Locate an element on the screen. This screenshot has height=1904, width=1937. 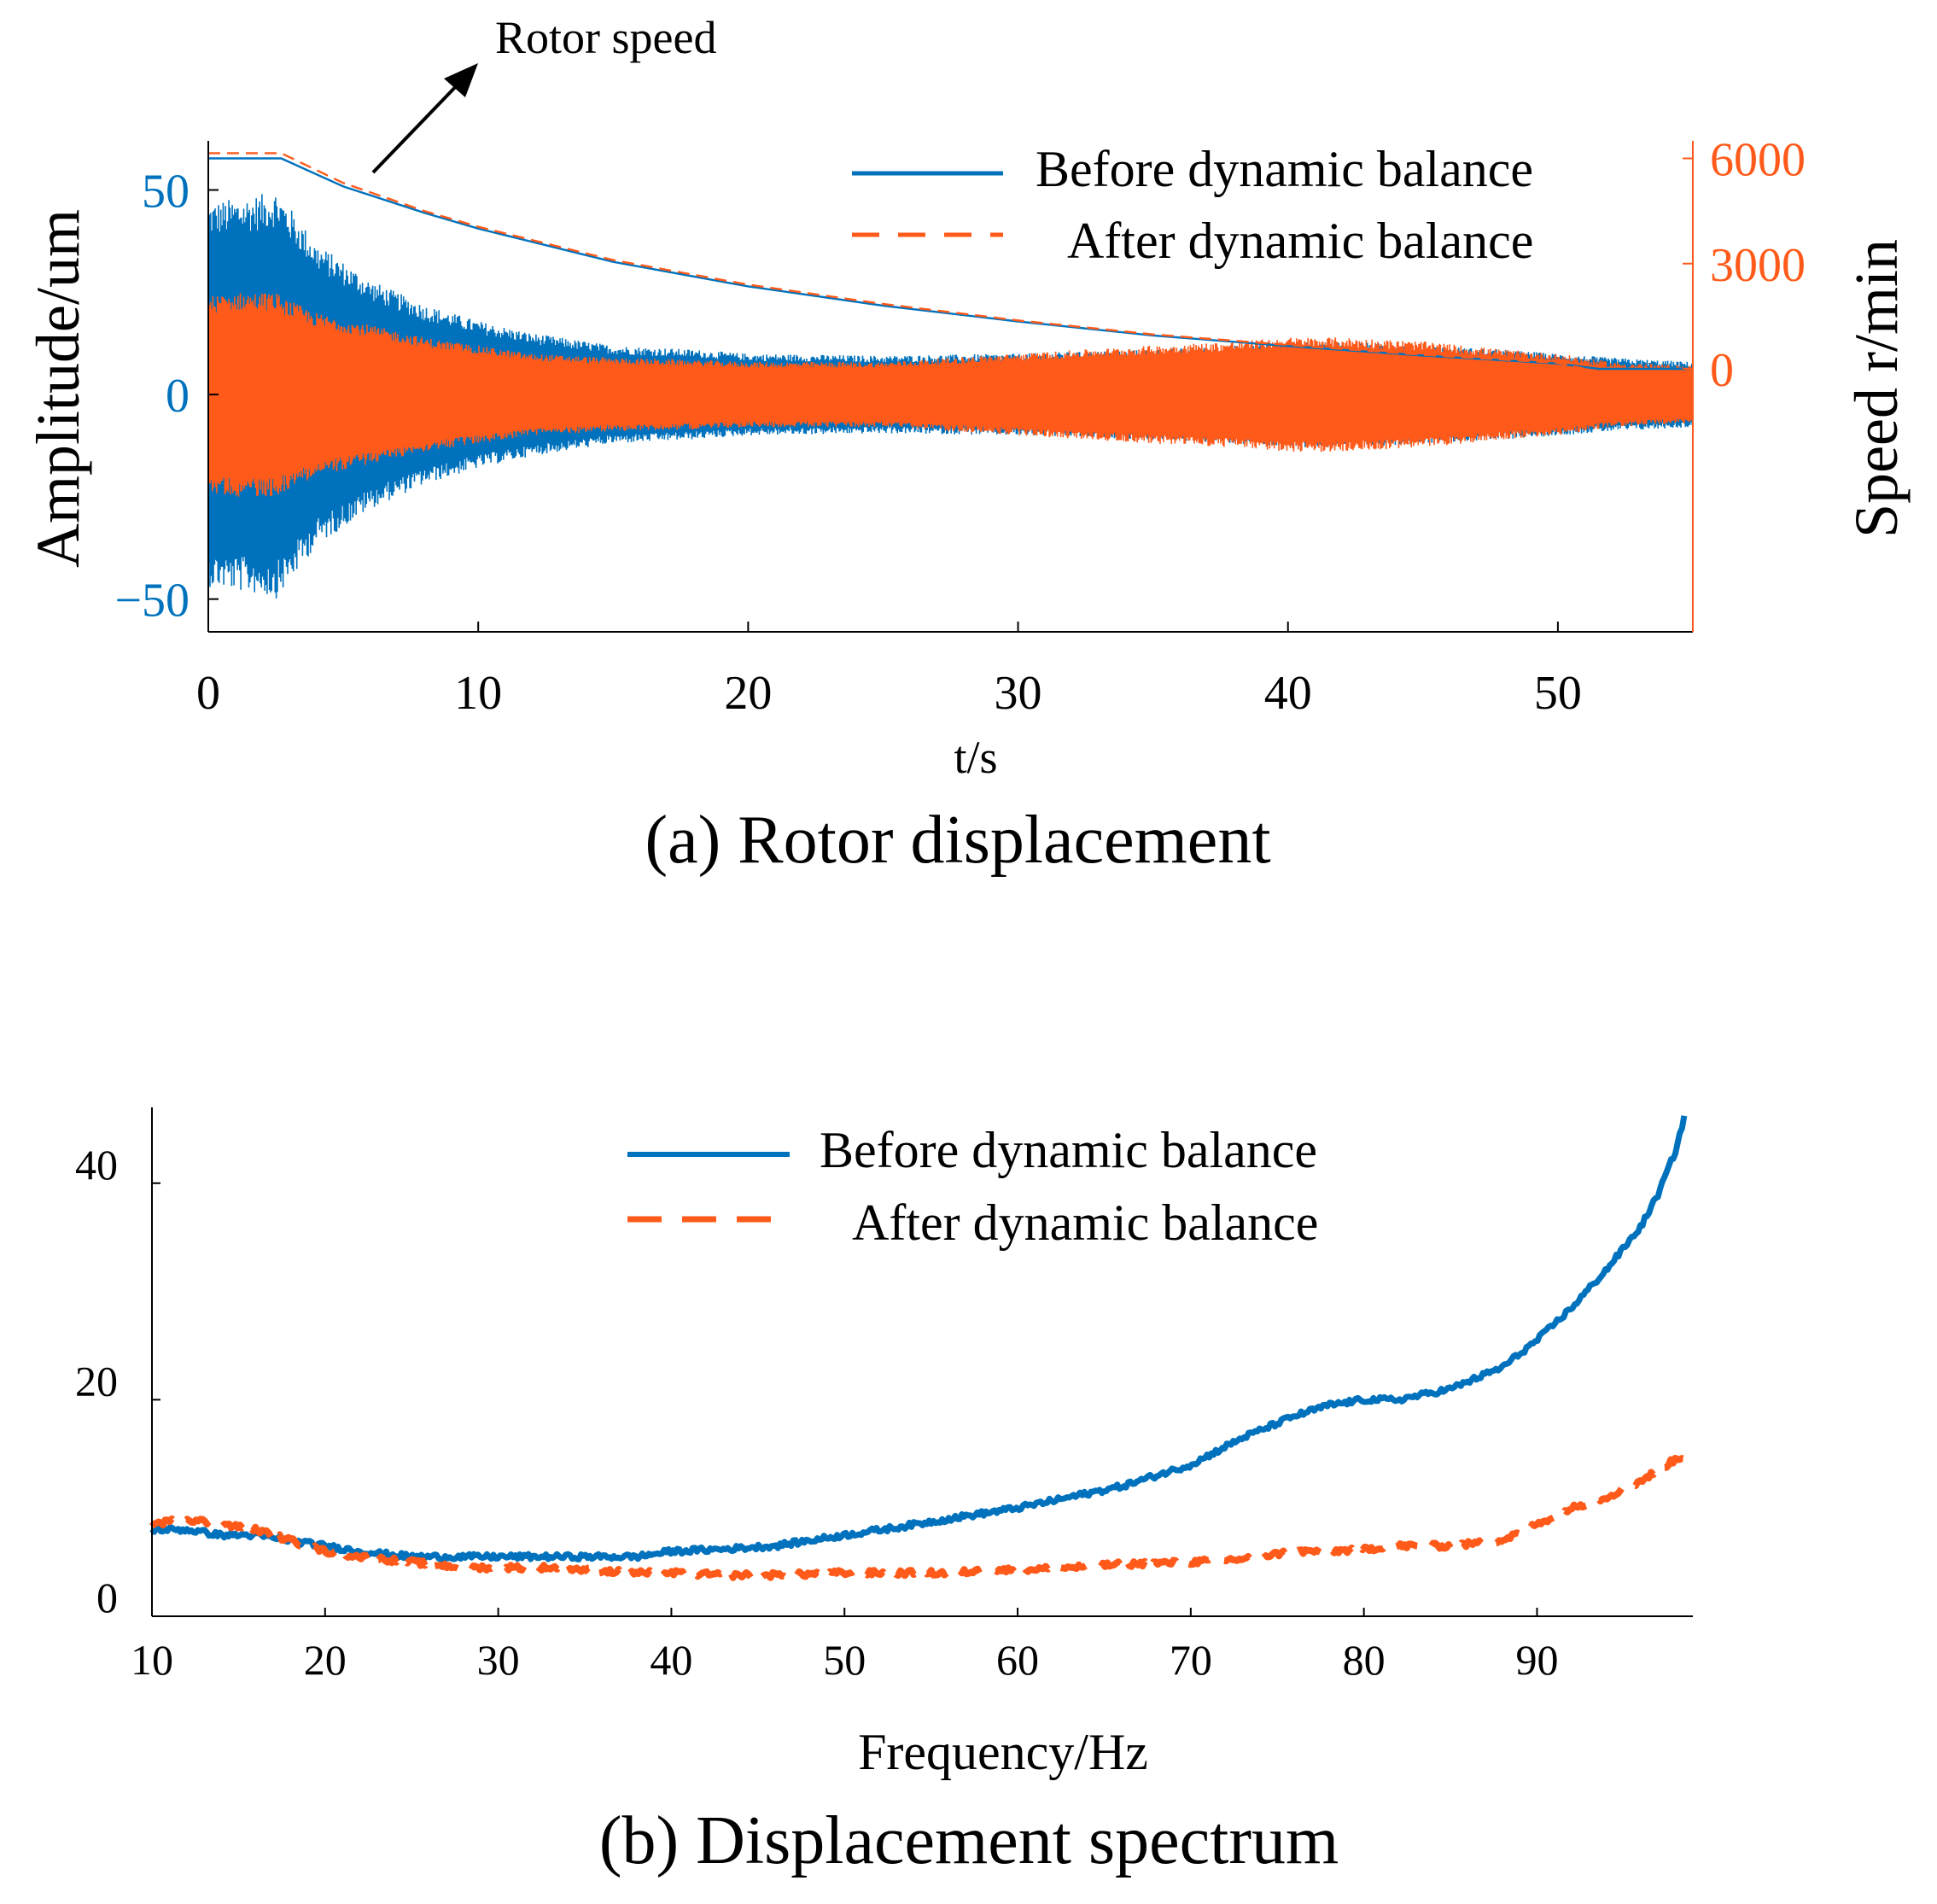
panel-a-right-y-tick-label: 0 is located at coordinates (1722, 370).